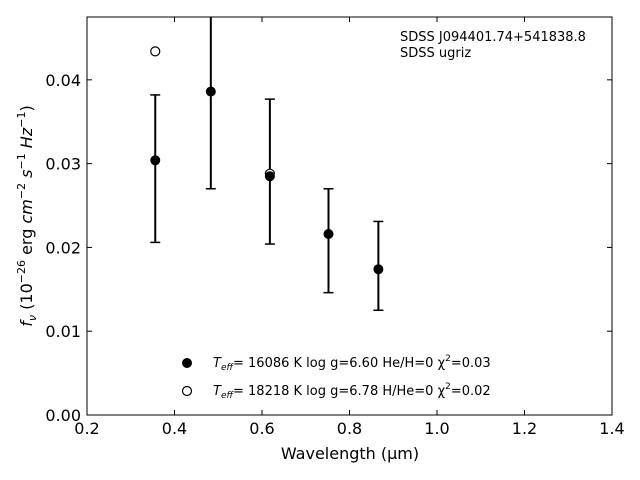  What do you see at coordinates (611, 428) in the screenshot?
I see `x-tick-label: 1.4` at bounding box center [611, 428].